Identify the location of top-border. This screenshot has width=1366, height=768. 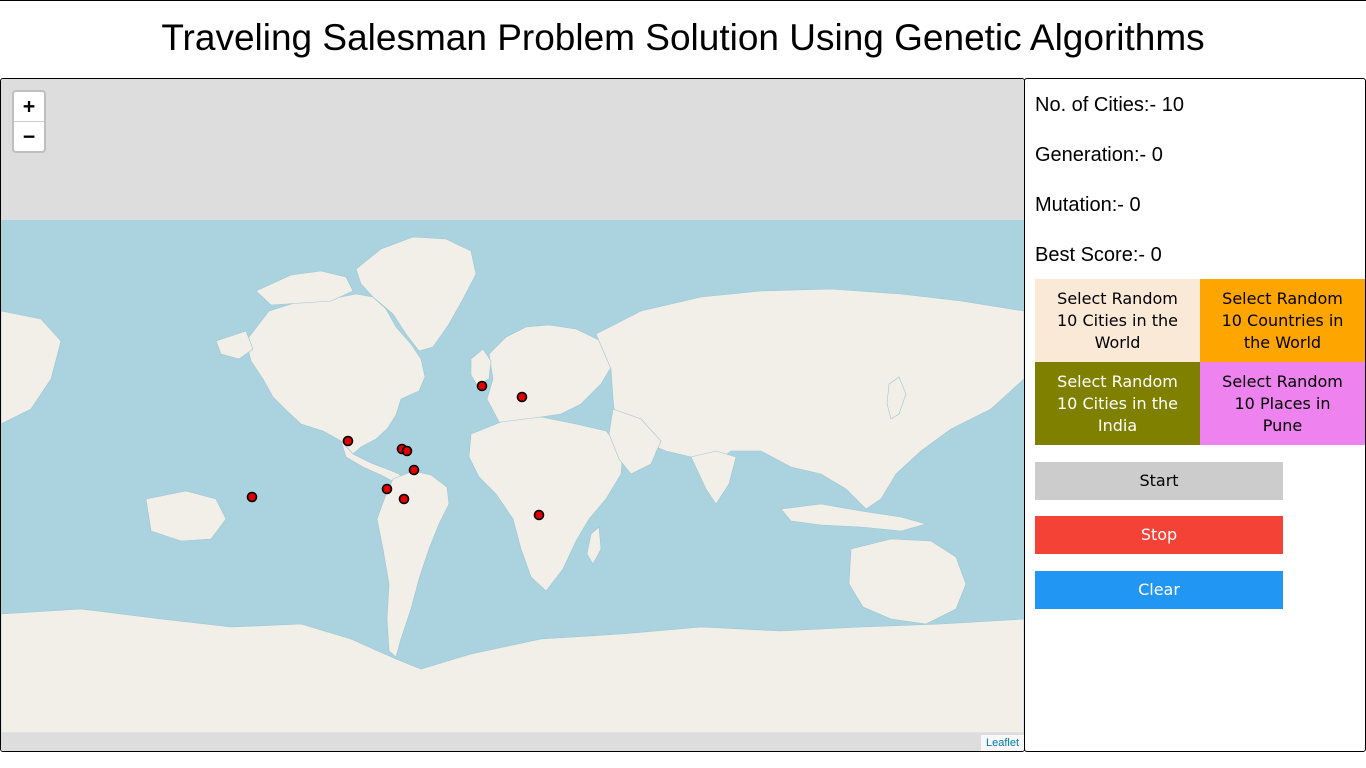
(683, 0).